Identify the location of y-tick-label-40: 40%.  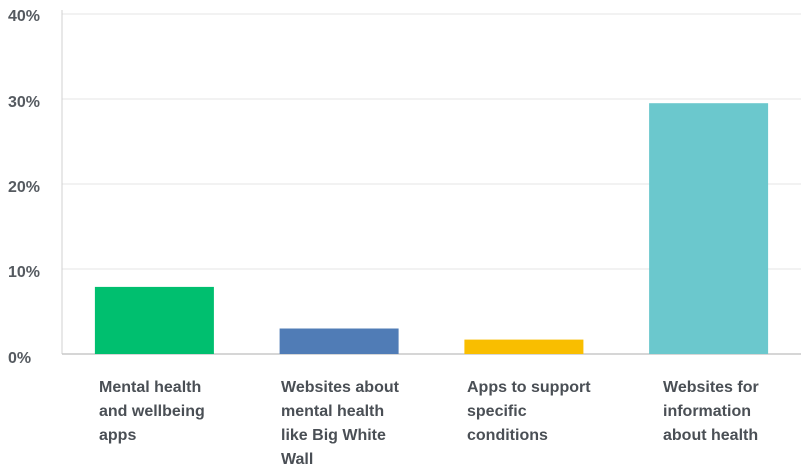
(24, 16).